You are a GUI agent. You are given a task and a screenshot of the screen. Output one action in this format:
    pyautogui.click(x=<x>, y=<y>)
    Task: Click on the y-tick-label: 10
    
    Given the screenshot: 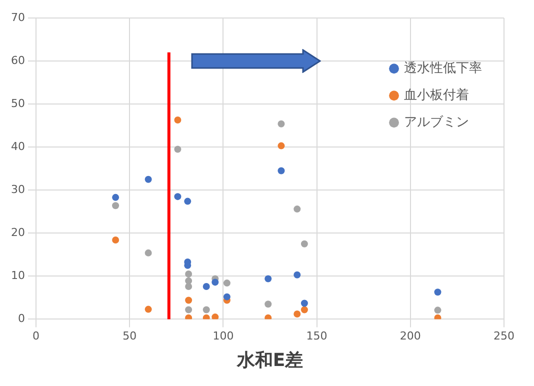 What is the action you would take?
    pyautogui.click(x=17, y=275)
    